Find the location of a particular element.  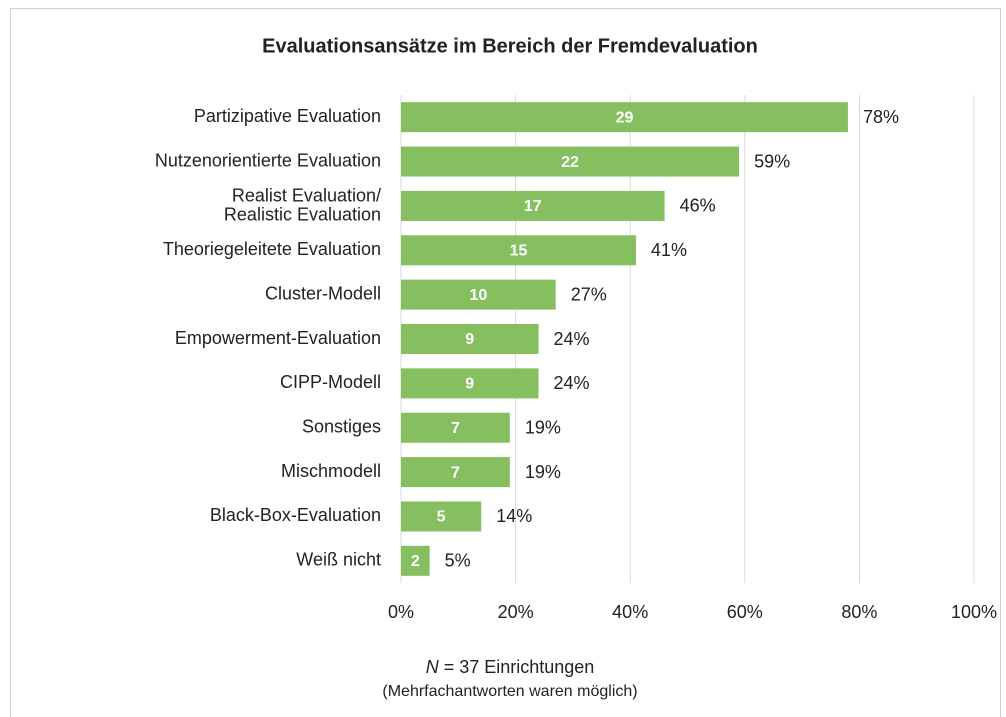

value-label: 46% is located at coordinates (698, 206).